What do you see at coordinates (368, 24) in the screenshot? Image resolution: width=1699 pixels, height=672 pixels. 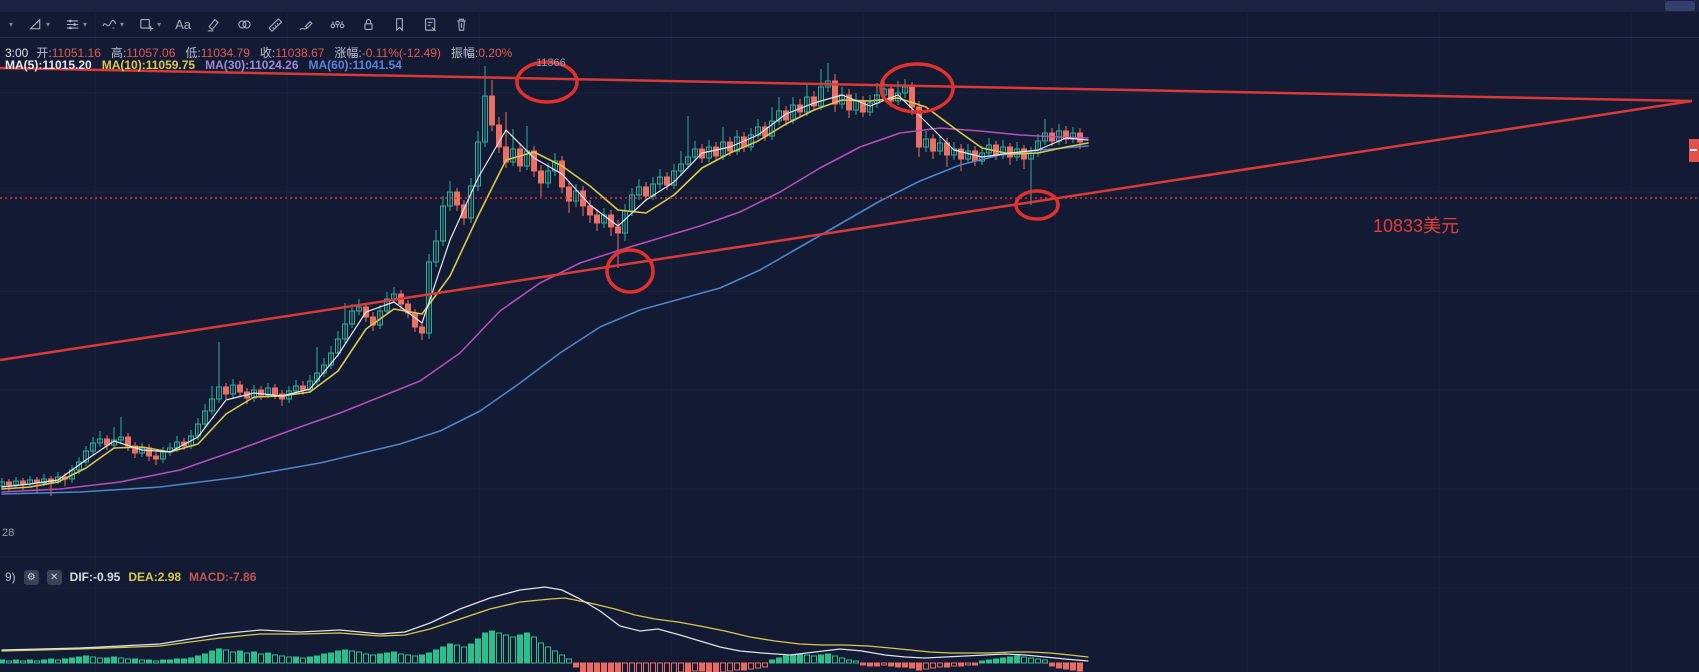 I see `lock-icon` at bounding box center [368, 24].